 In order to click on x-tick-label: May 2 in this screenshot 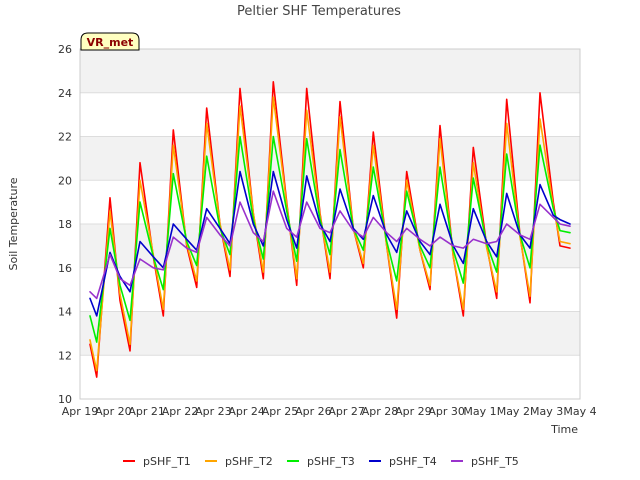, I will do `click(513, 411)`.